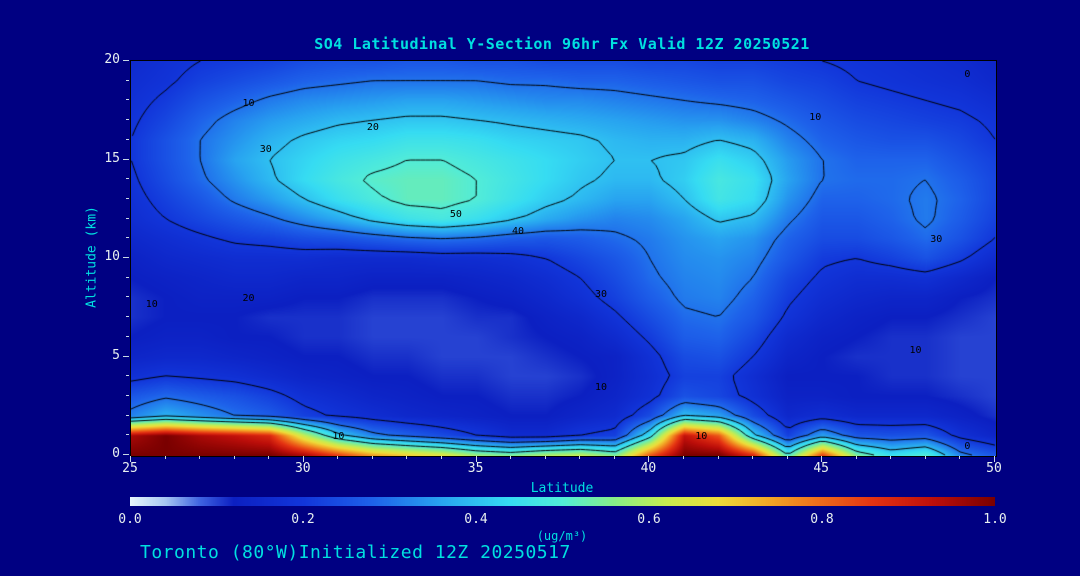  I want to click on x-tick-label: 50, so click(994, 468).